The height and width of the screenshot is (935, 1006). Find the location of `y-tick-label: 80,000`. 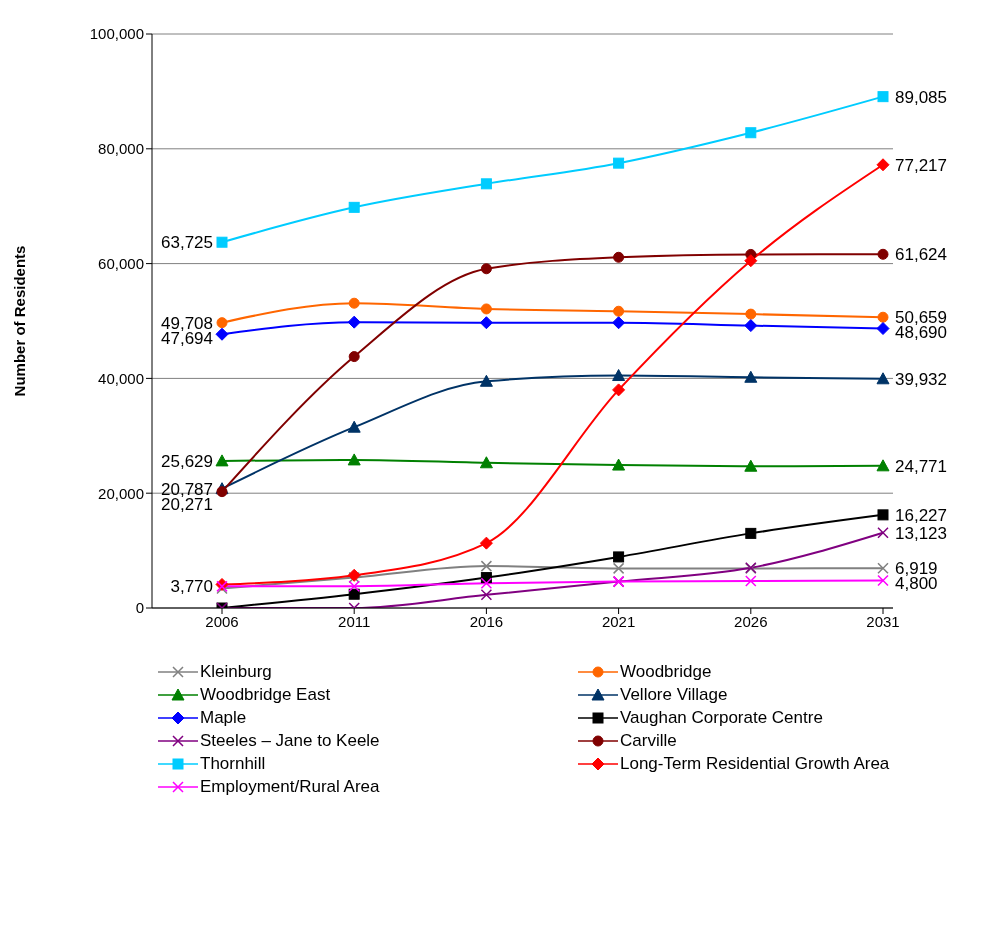

y-tick-label: 80,000 is located at coordinates (121, 149).